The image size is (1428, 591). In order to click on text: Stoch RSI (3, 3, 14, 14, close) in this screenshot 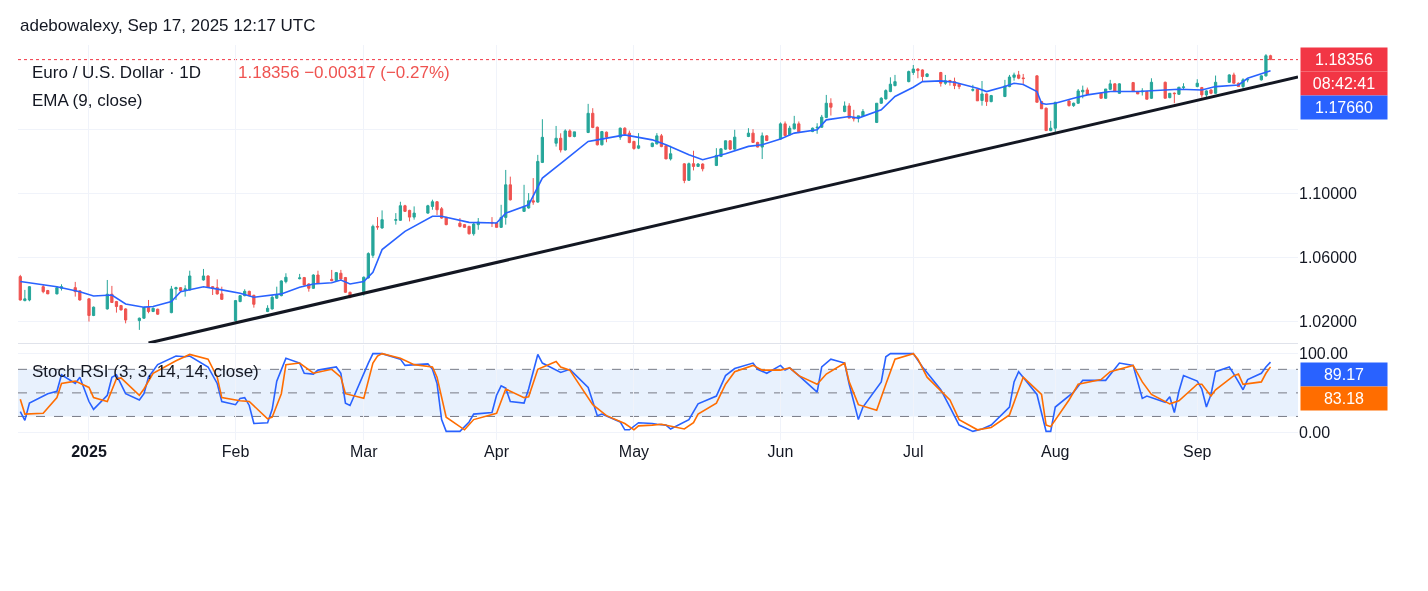, I will do `click(145, 371)`.